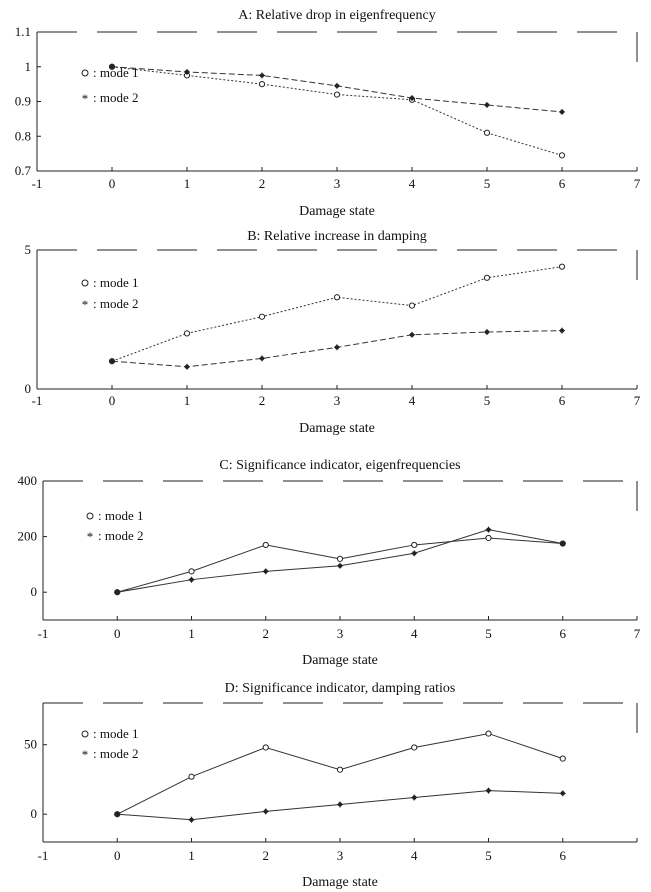 The image size is (651, 892). Describe the element at coordinates (262, 400) in the screenshot. I see `chart-b-x-tick-label: 2` at that location.